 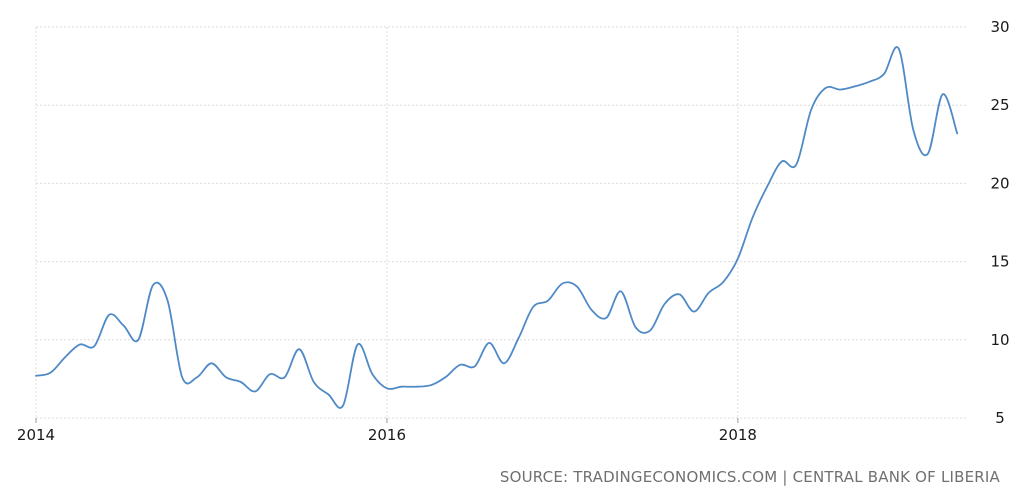 What do you see at coordinates (387, 435) in the screenshot?
I see `x-tick-label: 2016` at bounding box center [387, 435].